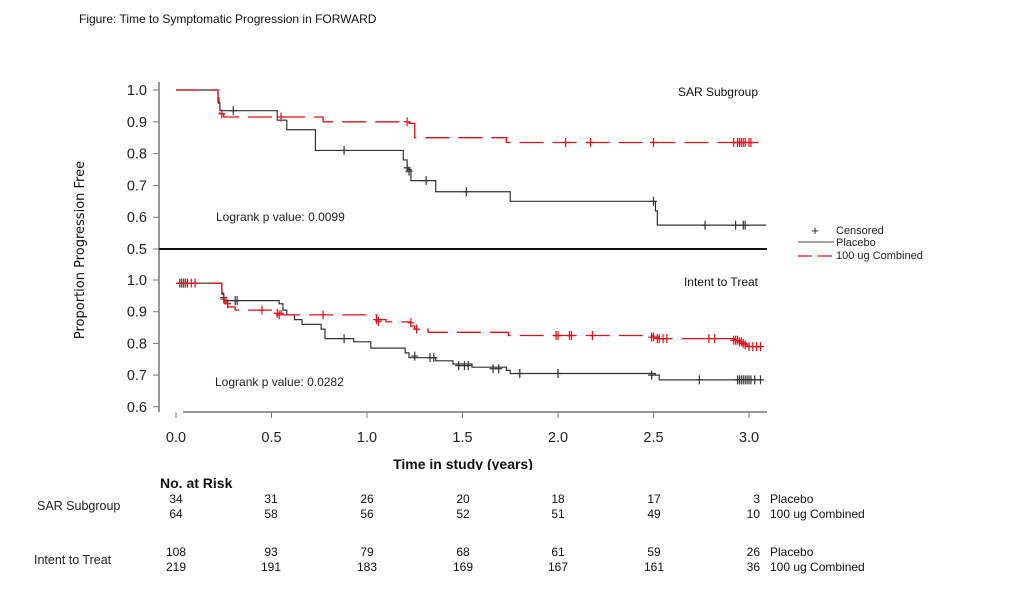  Describe the element at coordinates (279, 382) in the screenshot. I see `logrank-annotation: Logrank p value: 0.0282` at that location.